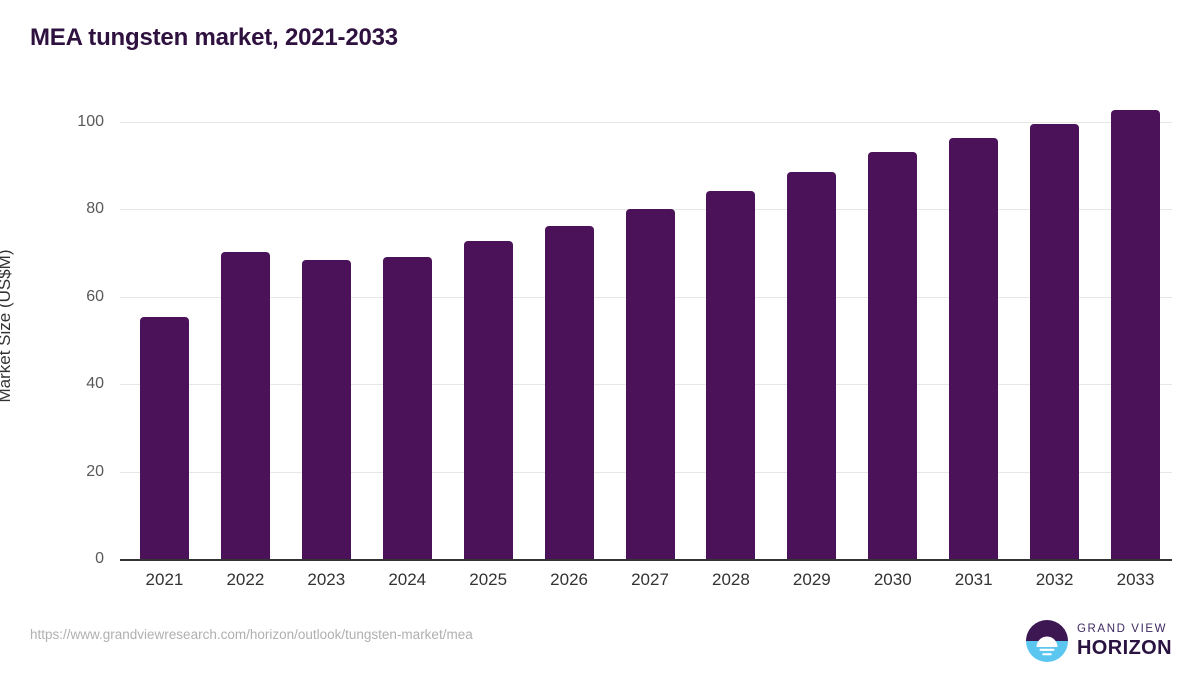 Image resolution: width=1200 pixels, height=675 pixels. What do you see at coordinates (214, 37) in the screenshot?
I see `page-title: MEA tungsten market, 2021-2033` at bounding box center [214, 37].